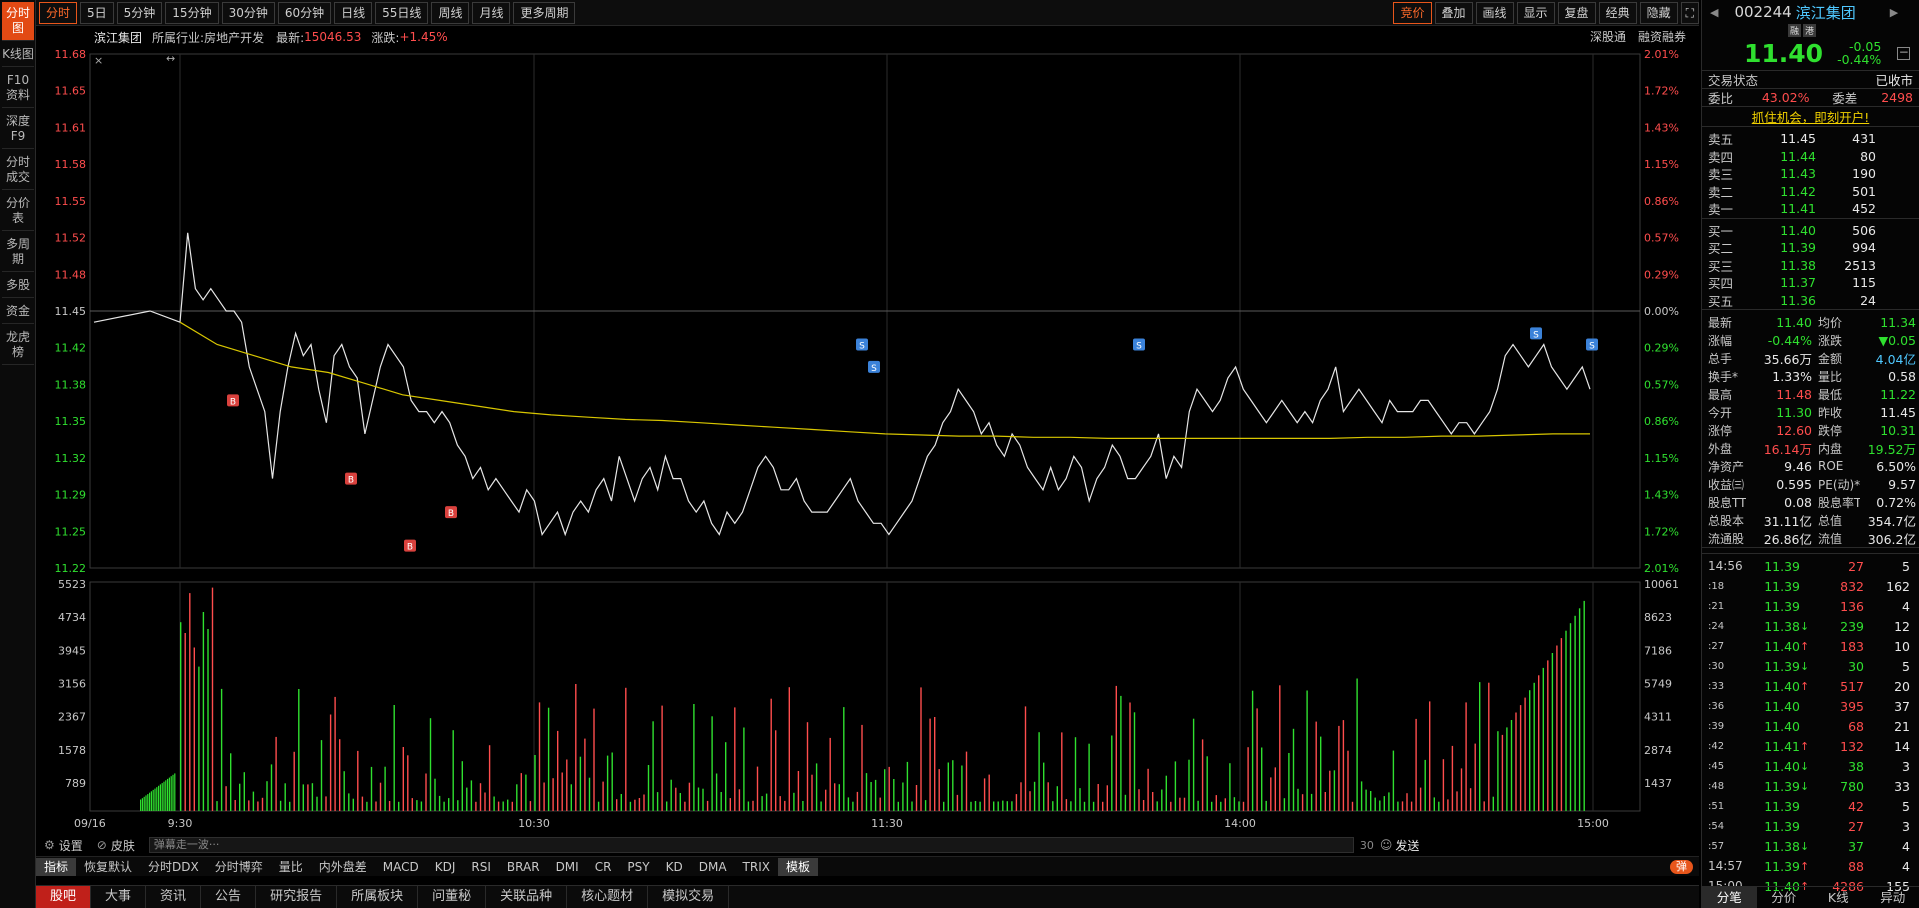 The height and width of the screenshot is (908, 1919). What do you see at coordinates (342, 866) in the screenshot?
I see `indicator-5: 内外盘差` at bounding box center [342, 866].